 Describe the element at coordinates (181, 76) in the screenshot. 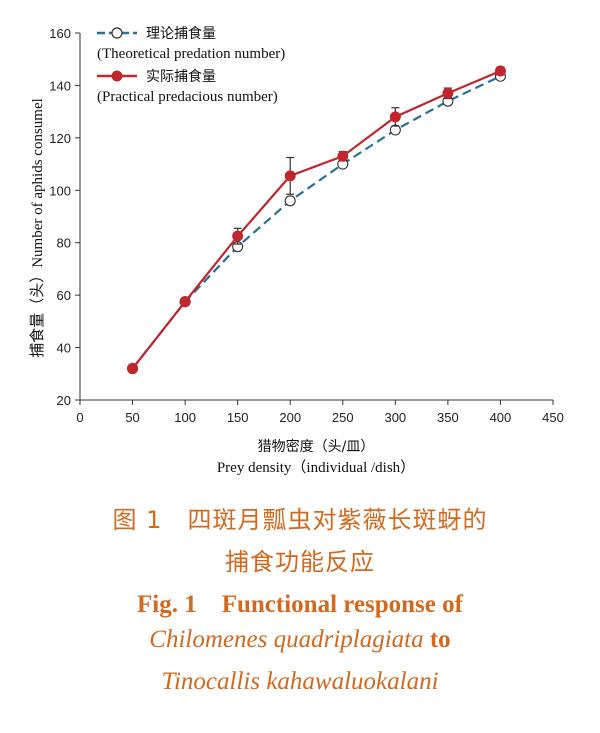

I see `legend-practical-cn: 实际捕食量` at that location.